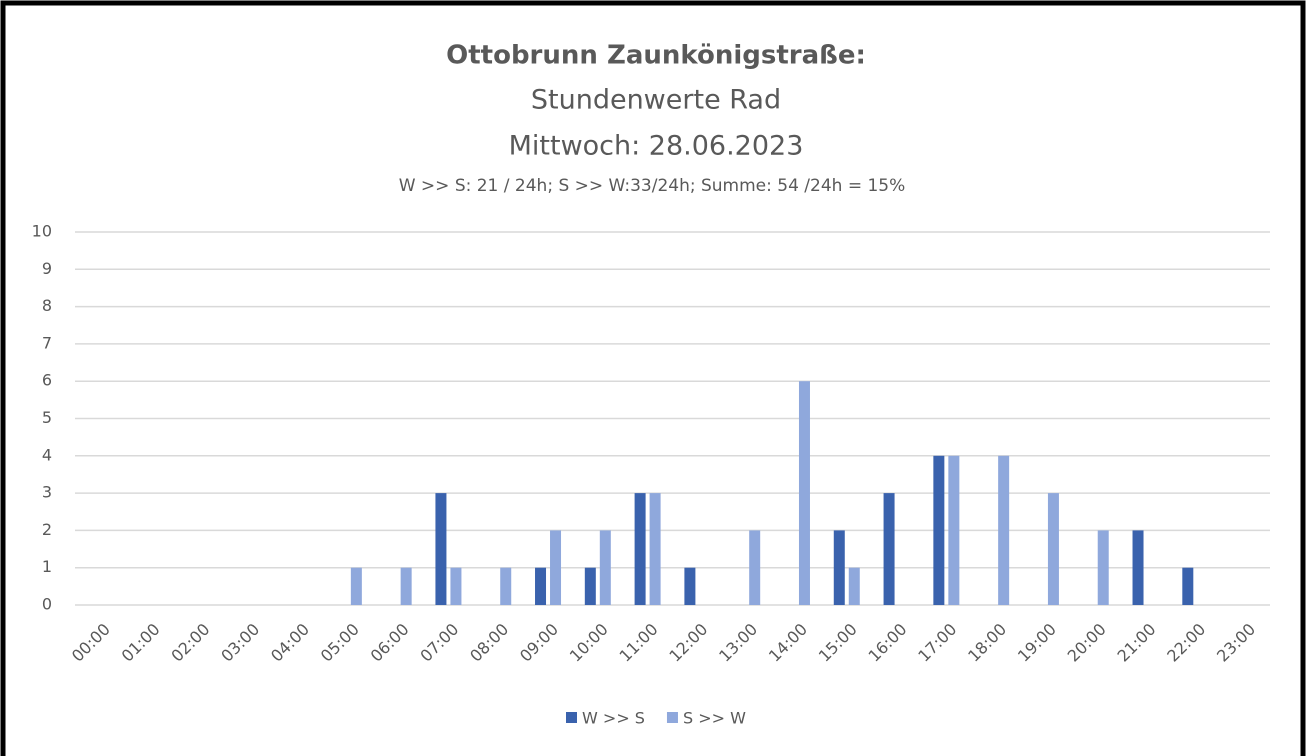 The image size is (1306, 756). What do you see at coordinates (42, 231) in the screenshot?
I see `y-tick-label: 10` at bounding box center [42, 231].